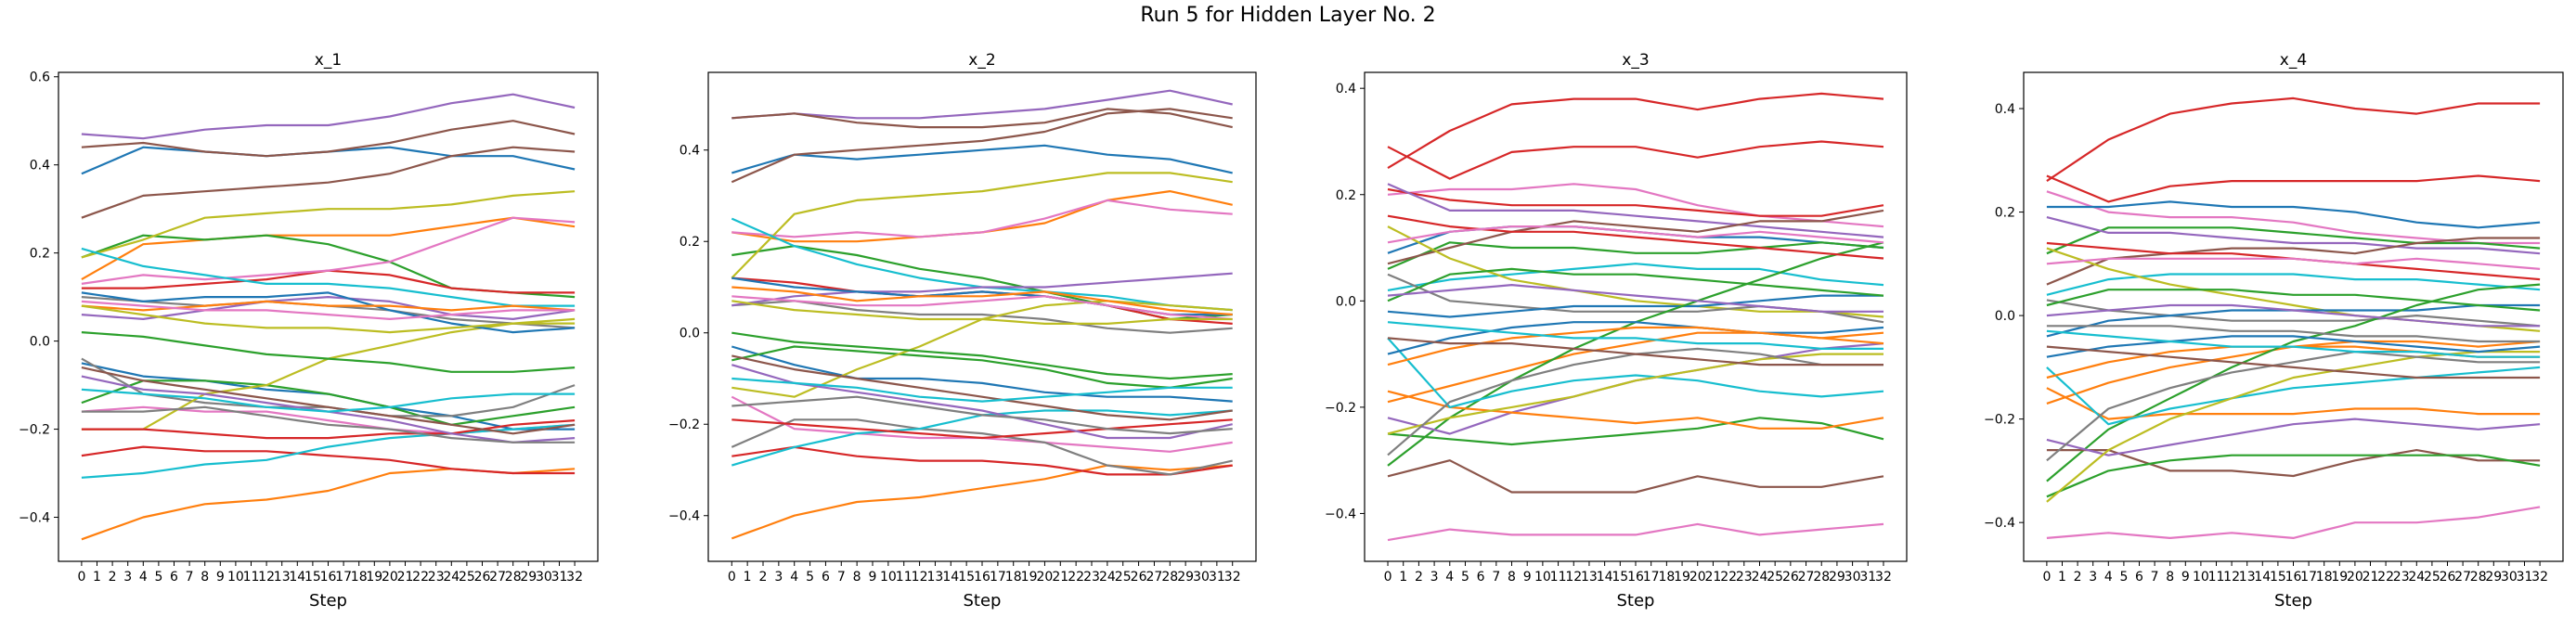 The height and width of the screenshot is (617, 2576). What do you see at coordinates (1682, 577) in the screenshot?
I see `x-tick-label: 19` at bounding box center [1682, 577].